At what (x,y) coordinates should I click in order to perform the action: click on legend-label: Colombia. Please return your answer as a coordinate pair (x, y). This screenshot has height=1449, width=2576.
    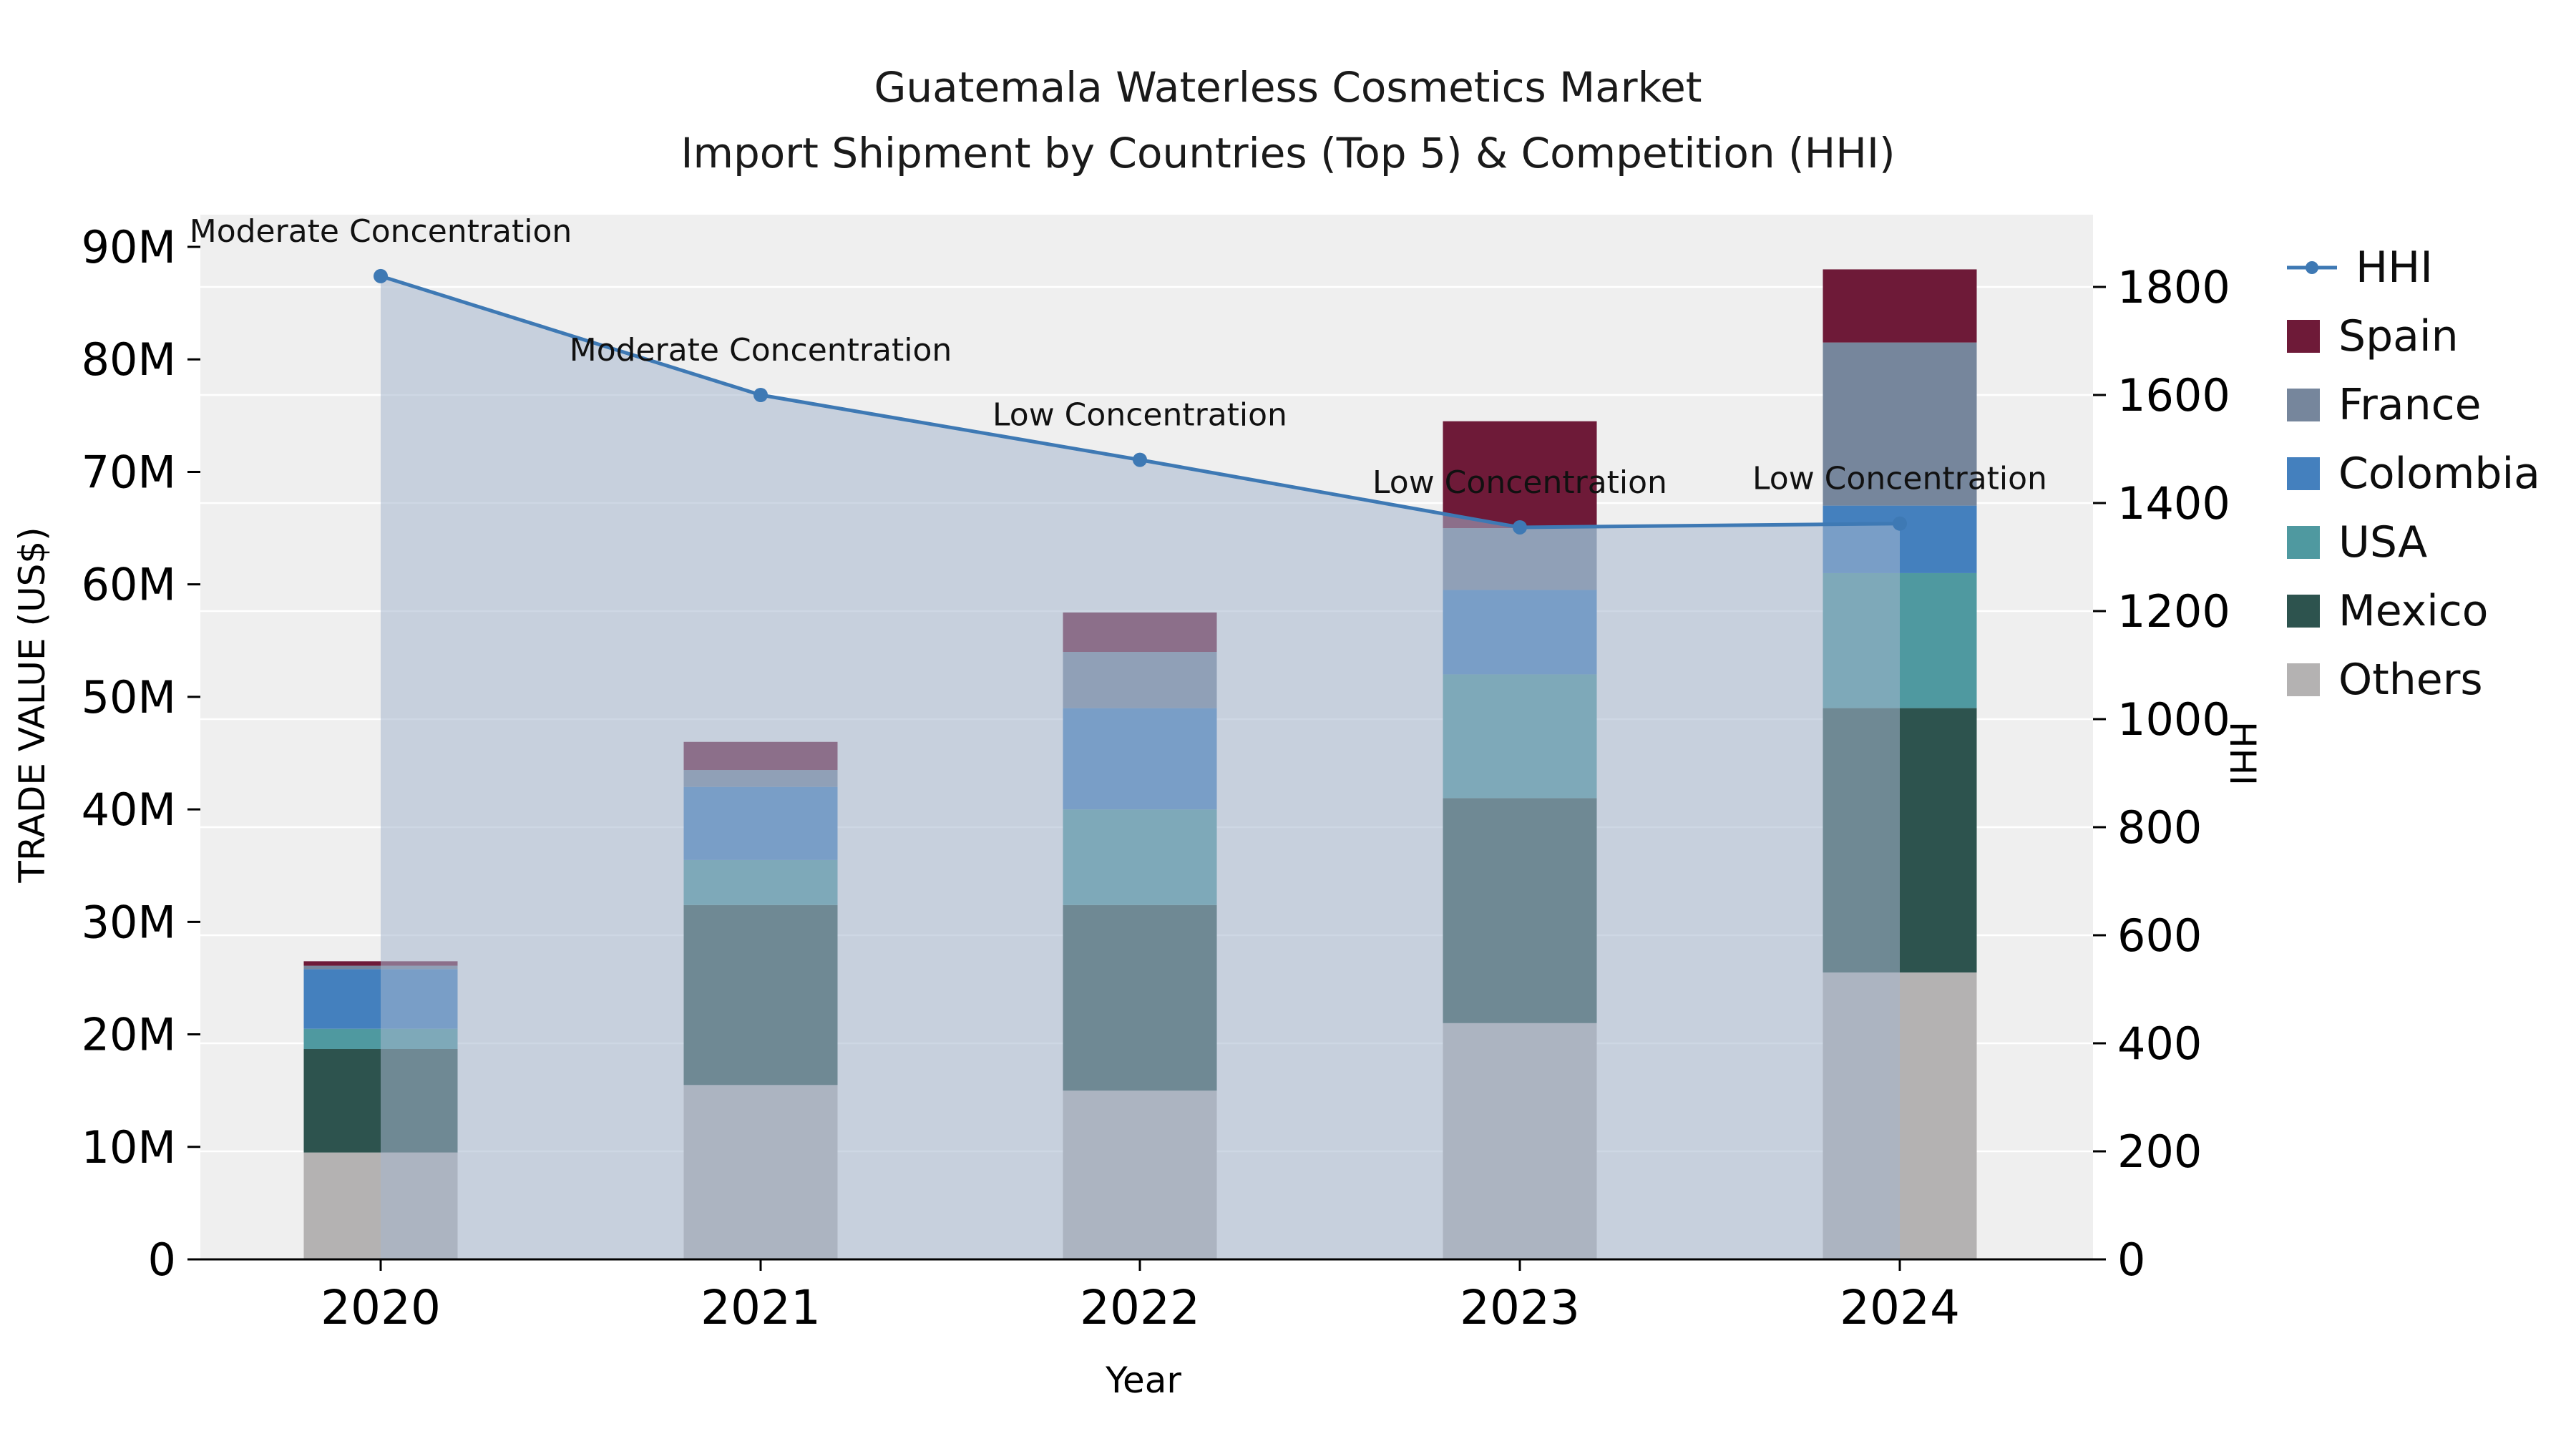
    Looking at the image, I should click on (2439, 474).